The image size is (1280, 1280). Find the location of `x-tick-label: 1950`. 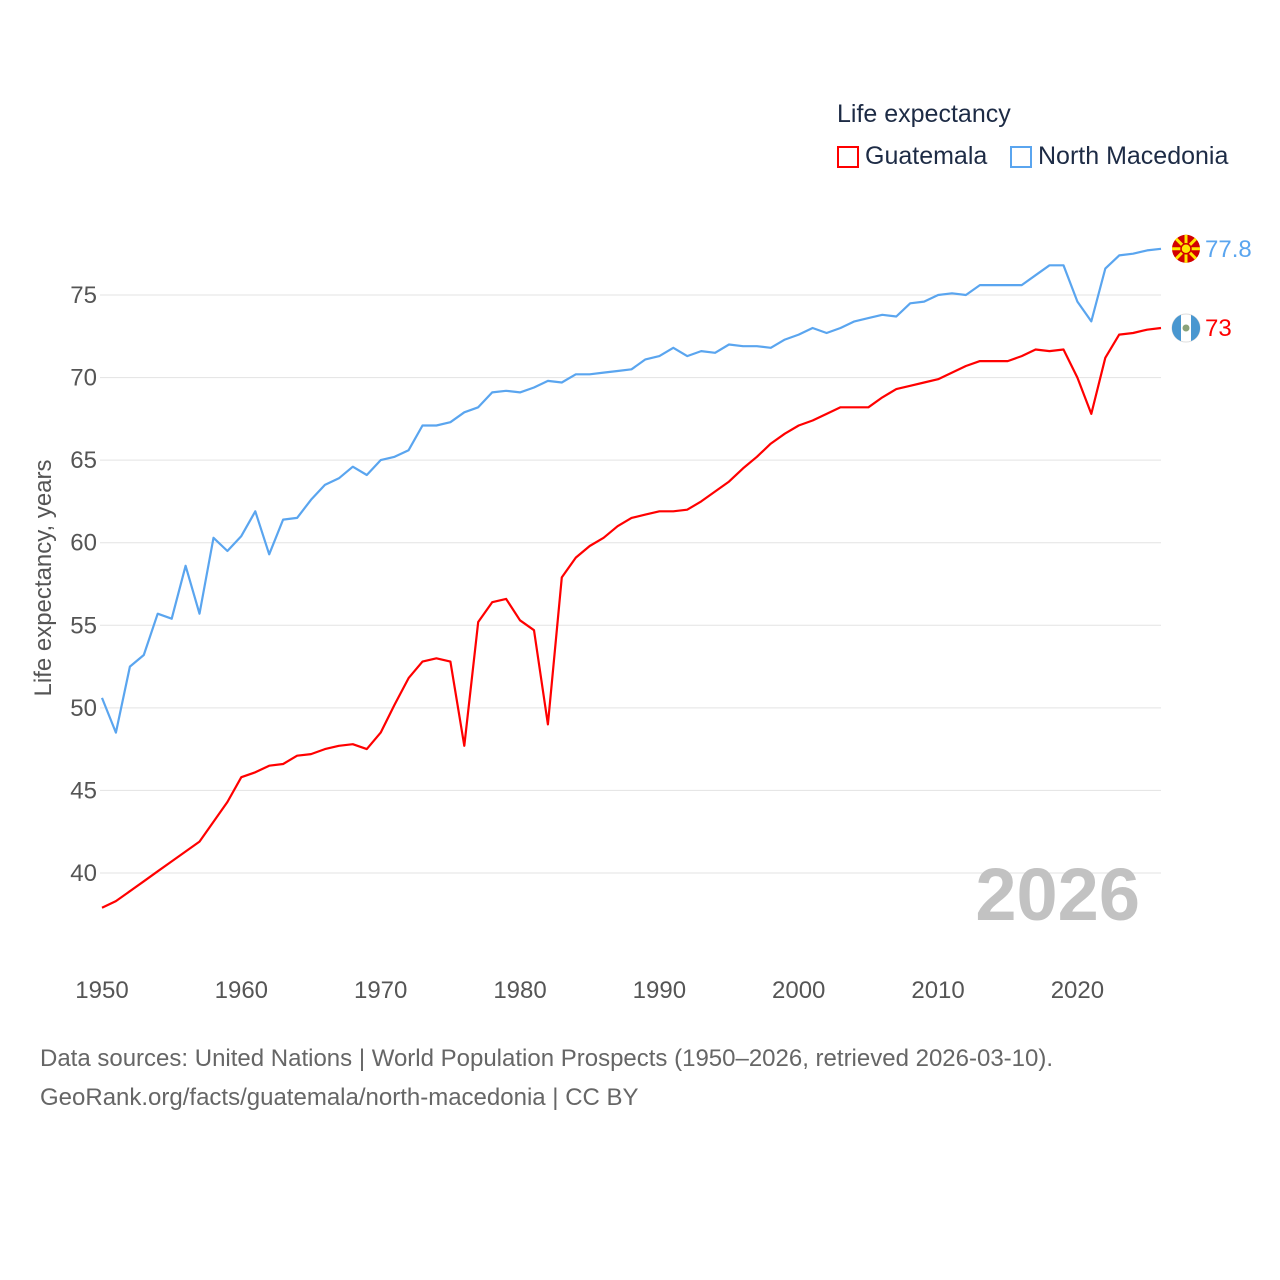

x-tick-label: 1950 is located at coordinates (101, 990).